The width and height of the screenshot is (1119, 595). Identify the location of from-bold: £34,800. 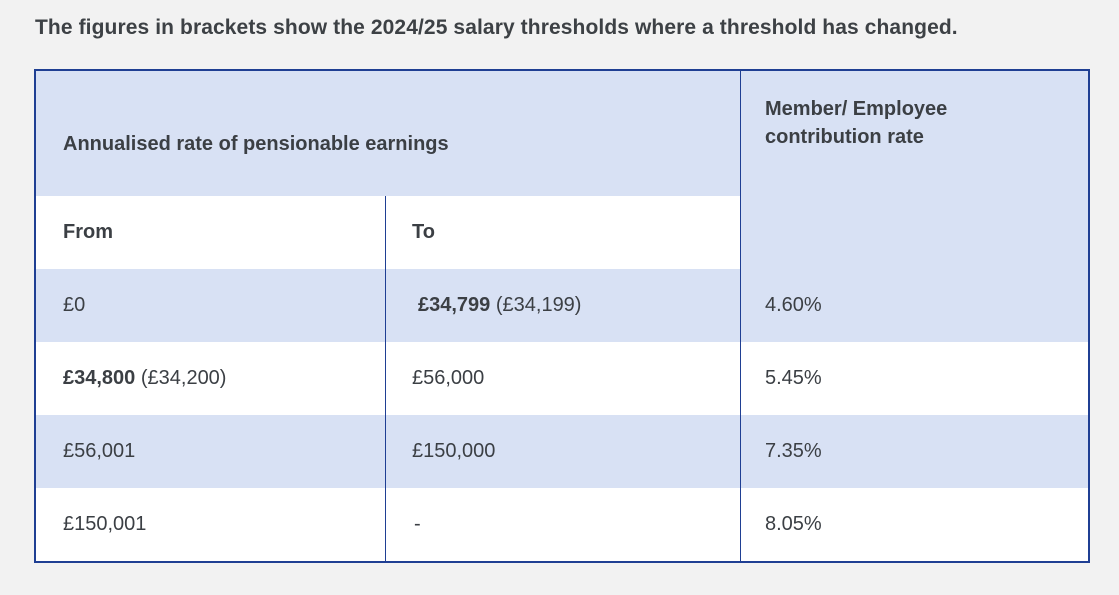
(99, 378).